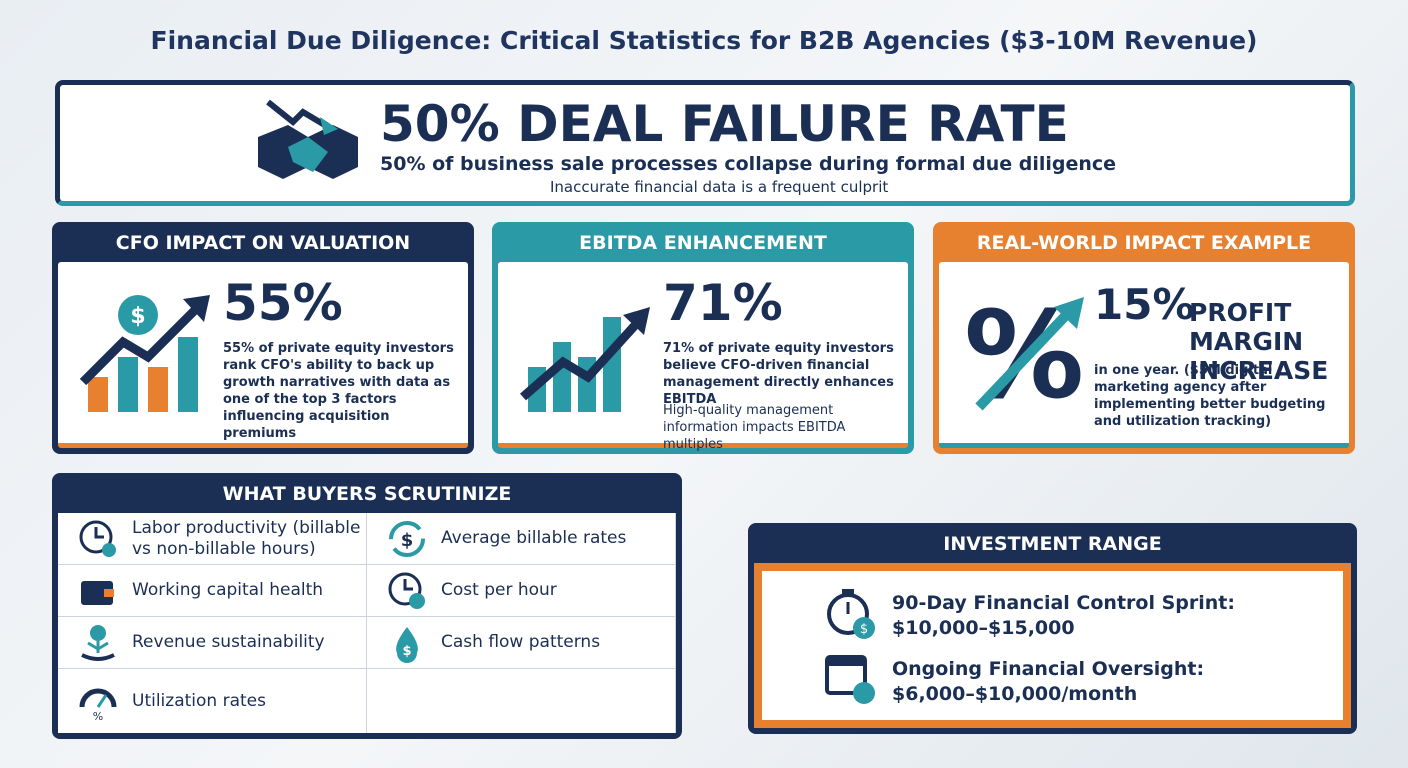 Image resolution: width=1408 pixels, height=768 pixels. Describe the element at coordinates (534, 538) in the screenshot. I see `item-text: Average billable rates` at that location.